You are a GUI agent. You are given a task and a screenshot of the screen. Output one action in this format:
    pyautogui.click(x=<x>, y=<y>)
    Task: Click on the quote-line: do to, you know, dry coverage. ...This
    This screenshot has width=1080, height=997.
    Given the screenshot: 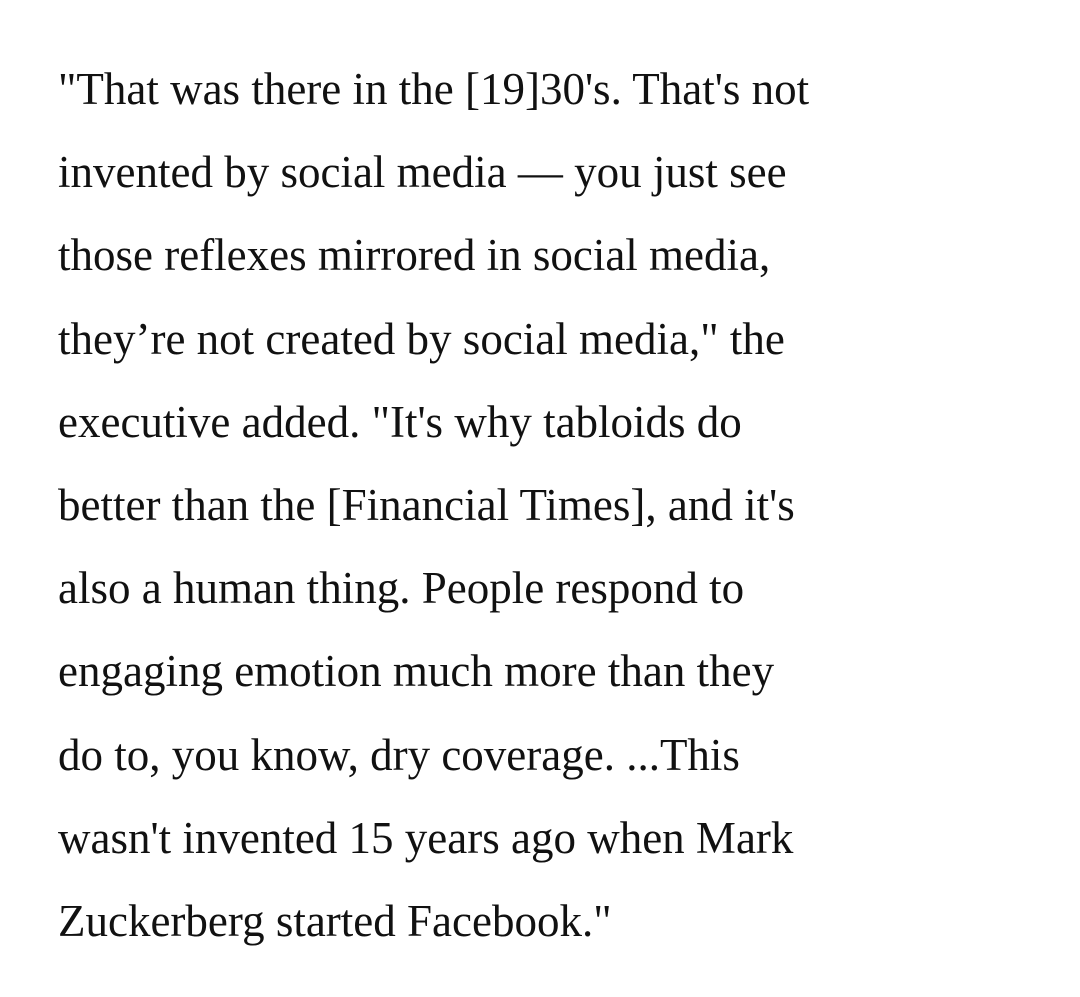 What is the action you would take?
    pyautogui.click(x=399, y=754)
    